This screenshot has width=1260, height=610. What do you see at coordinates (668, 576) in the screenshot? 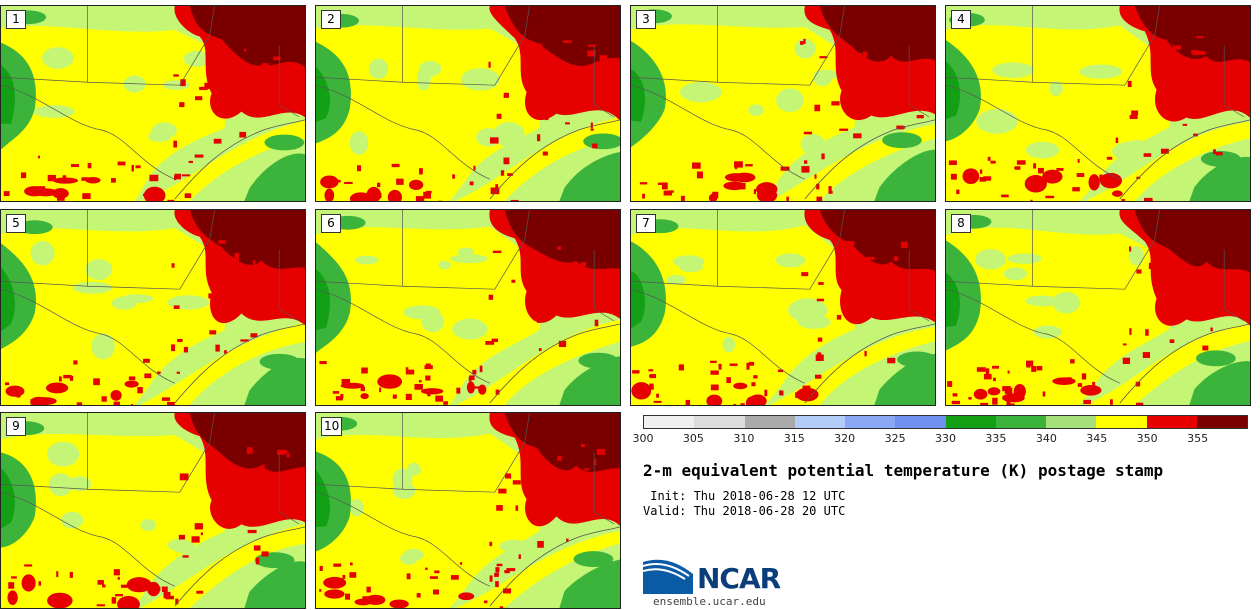
I see `ncar-logo-icon` at bounding box center [668, 576].